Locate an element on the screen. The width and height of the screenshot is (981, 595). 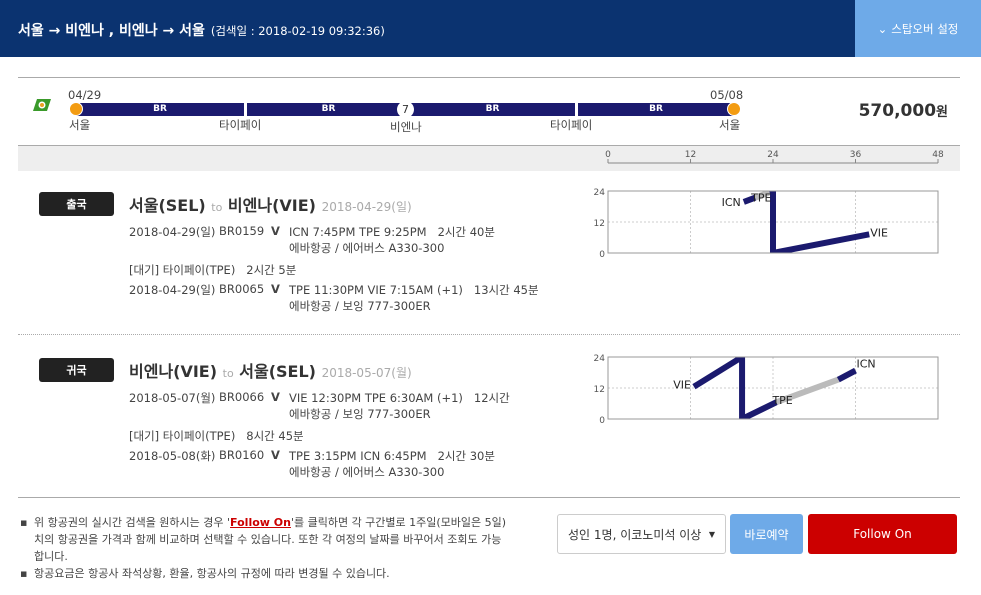
price-value: 570,000 is located at coordinates (897, 111).